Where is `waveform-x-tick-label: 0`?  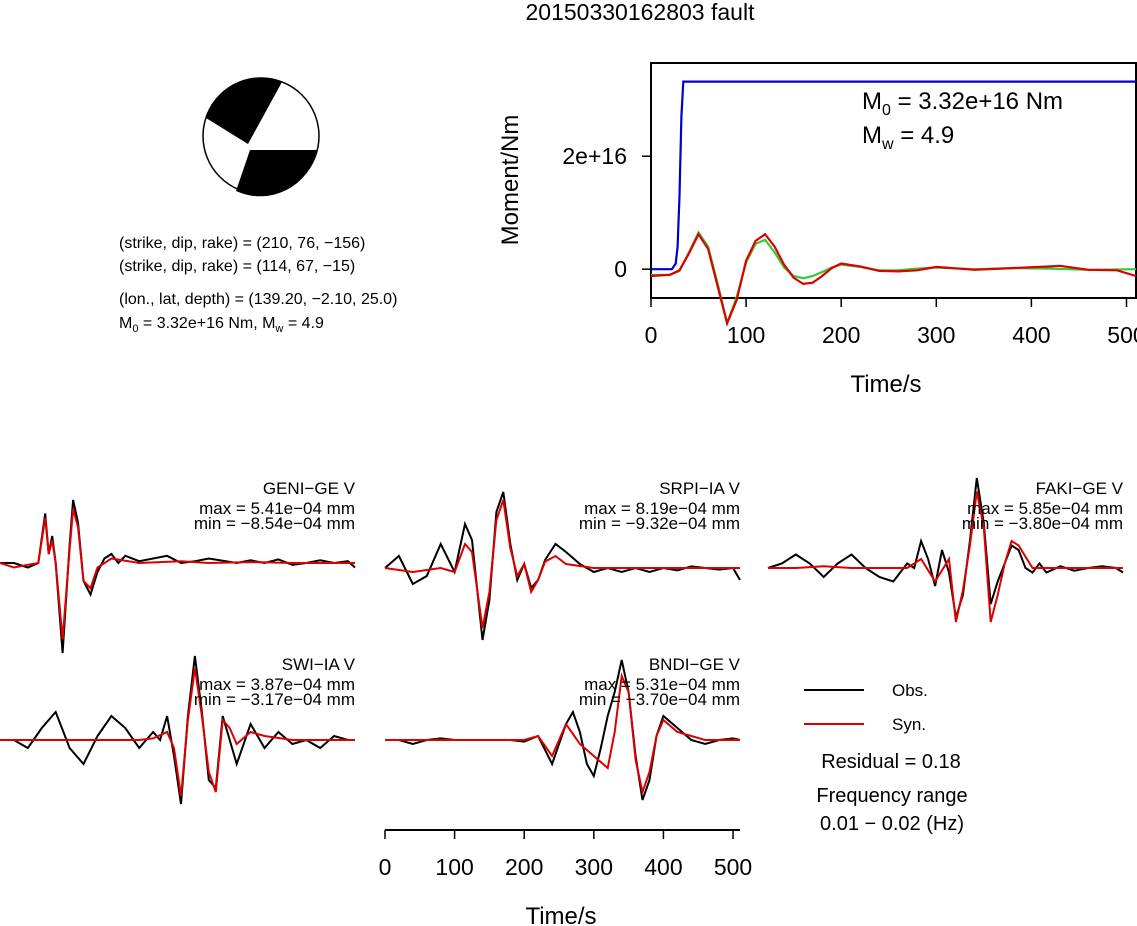 waveform-x-tick-label: 0 is located at coordinates (385, 867).